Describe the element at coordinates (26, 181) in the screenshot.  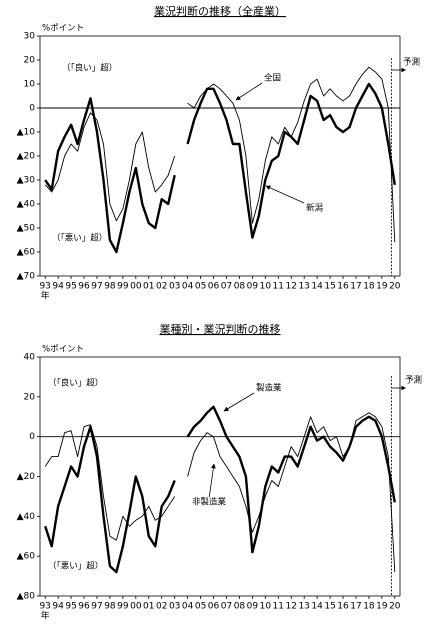
I see `y-tick-label: ▲30` at that location.